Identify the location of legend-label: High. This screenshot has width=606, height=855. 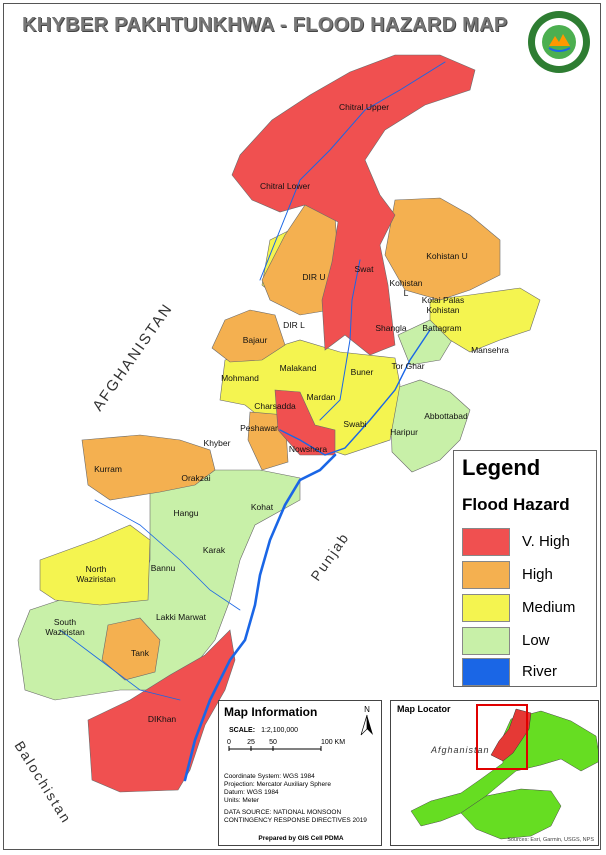
(537, 574).